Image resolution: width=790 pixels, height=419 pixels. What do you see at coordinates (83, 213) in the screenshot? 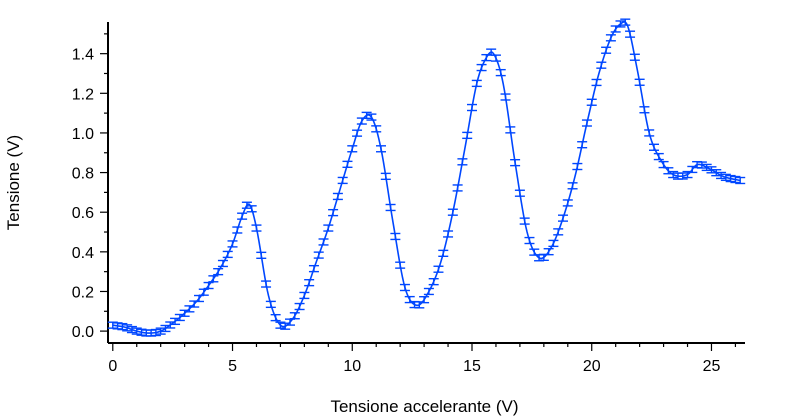
I see `y-tick-label: 0.6` at bounding box center [83, 213].